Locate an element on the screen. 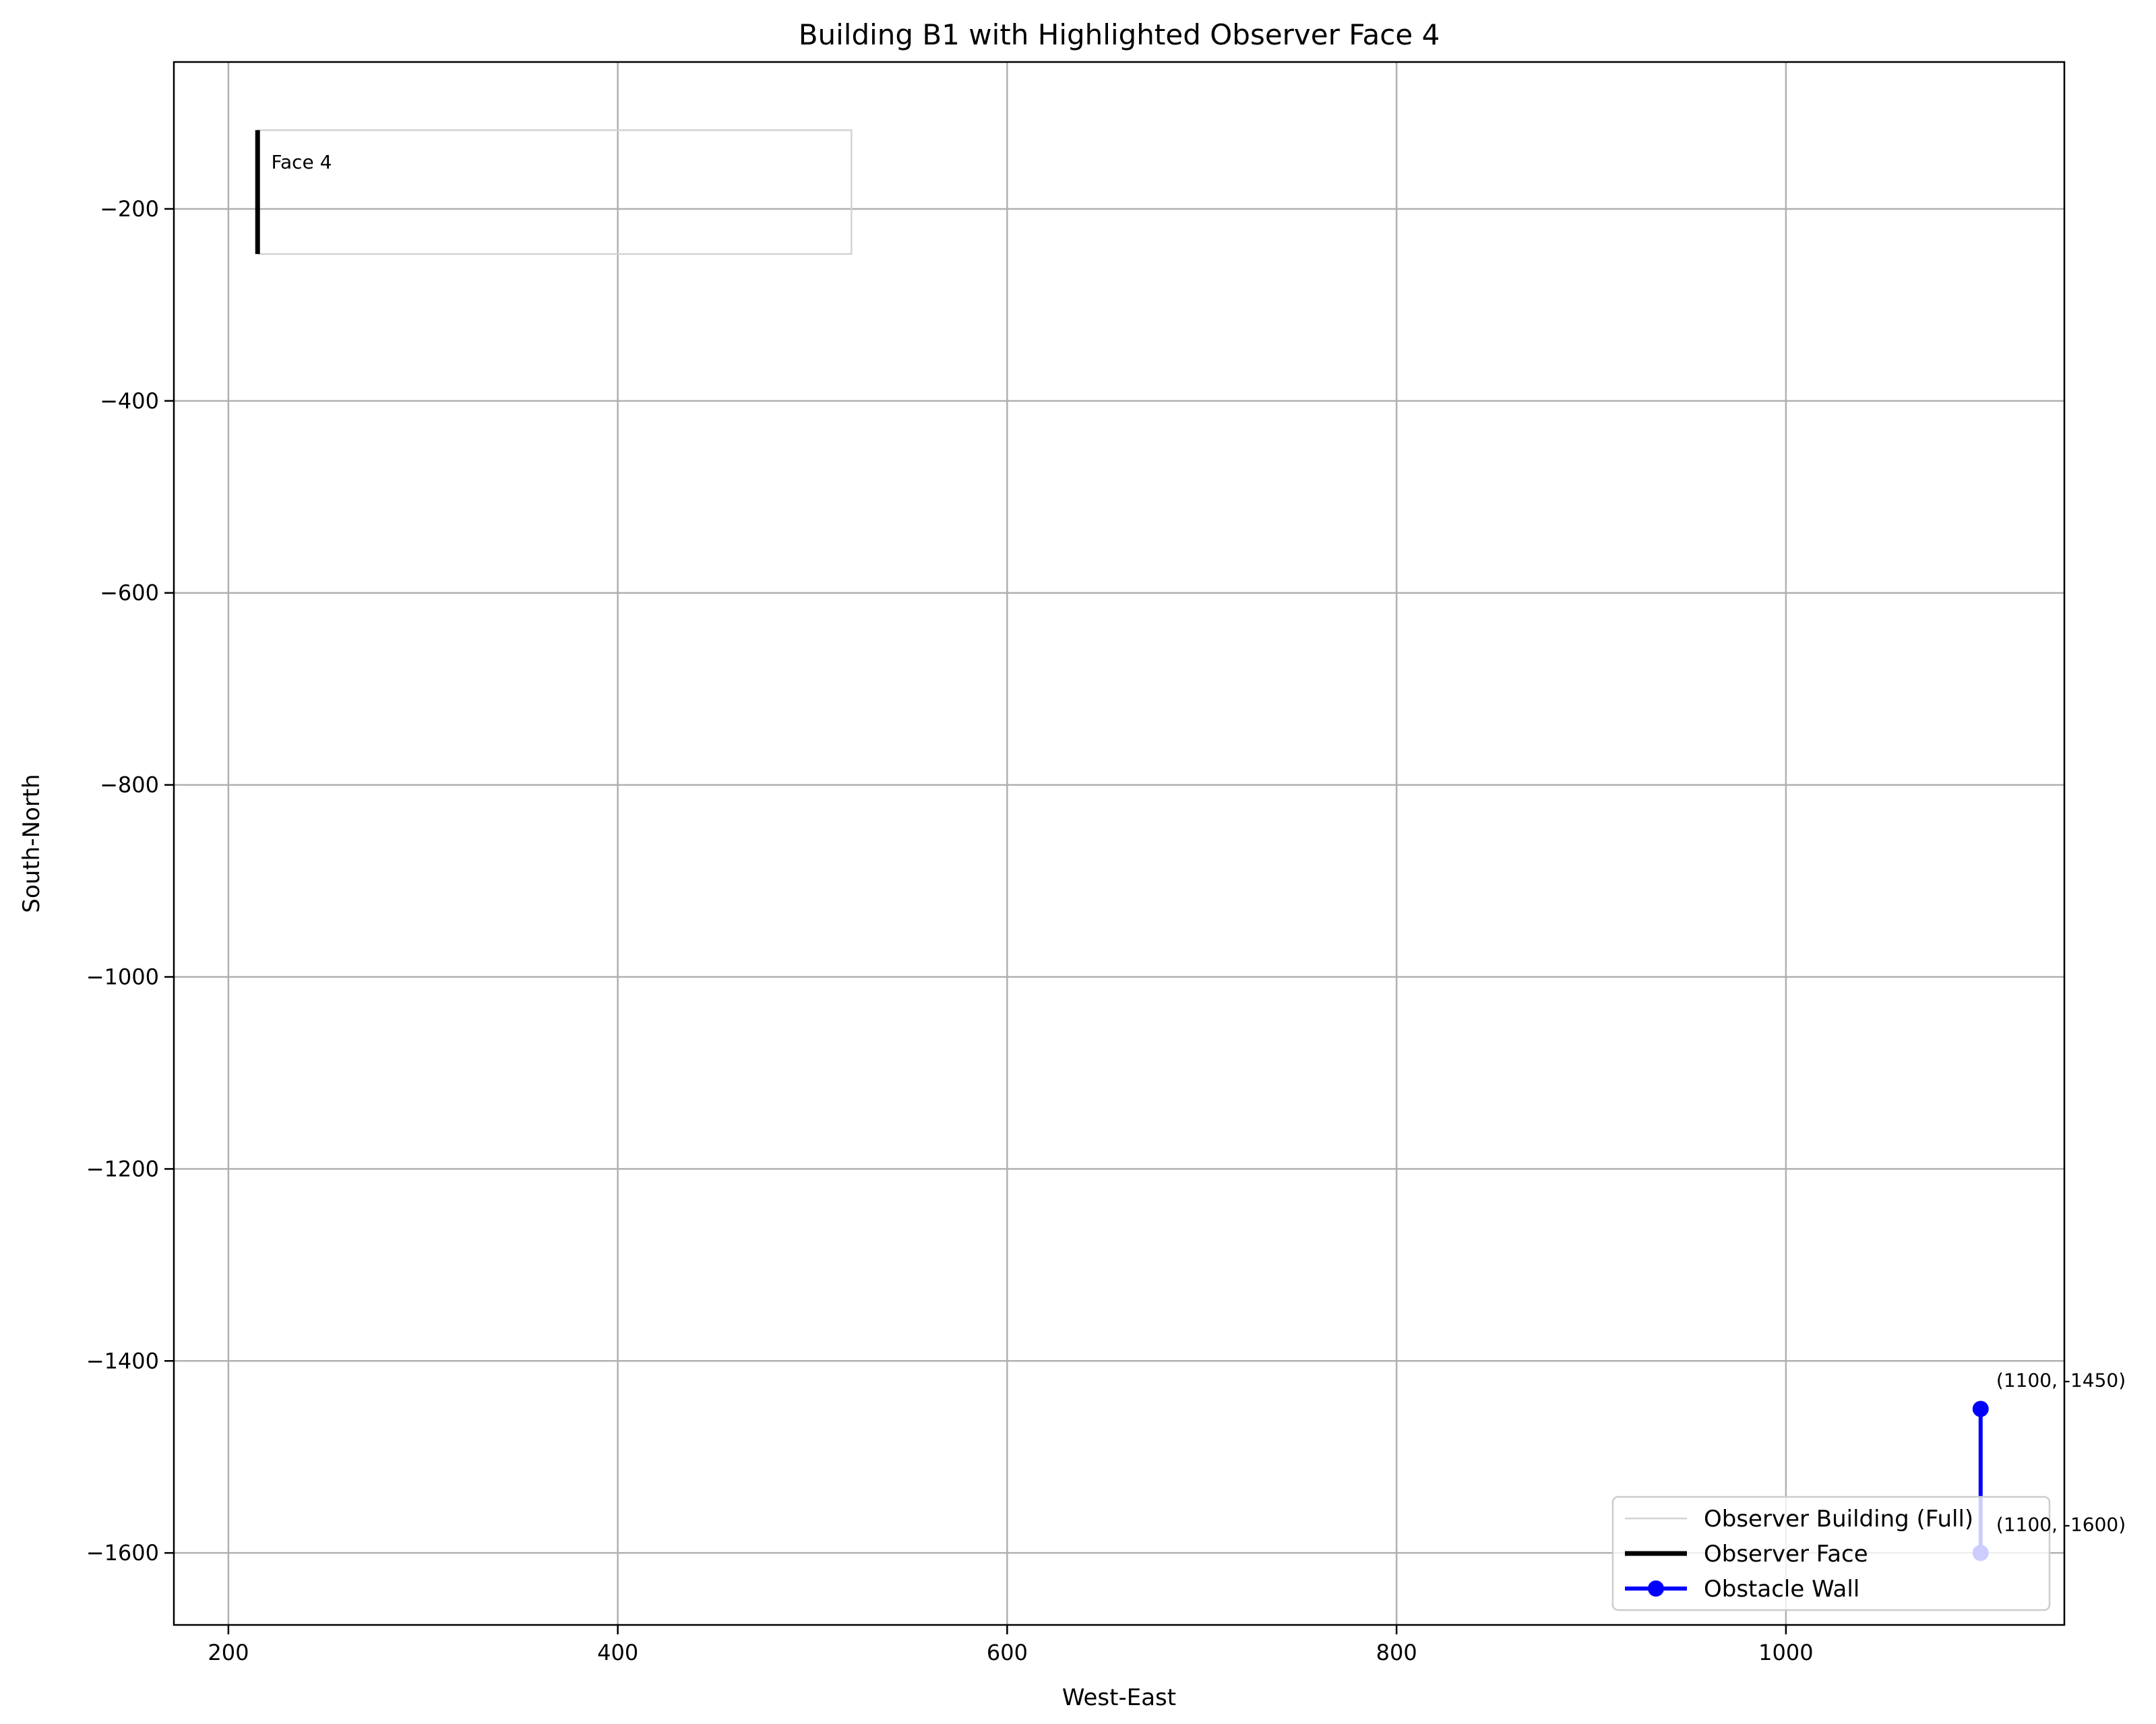 The width and height of the screenshot is (2156, 1724). y-tick-label: −1000 is located at coordinates (123, 977).